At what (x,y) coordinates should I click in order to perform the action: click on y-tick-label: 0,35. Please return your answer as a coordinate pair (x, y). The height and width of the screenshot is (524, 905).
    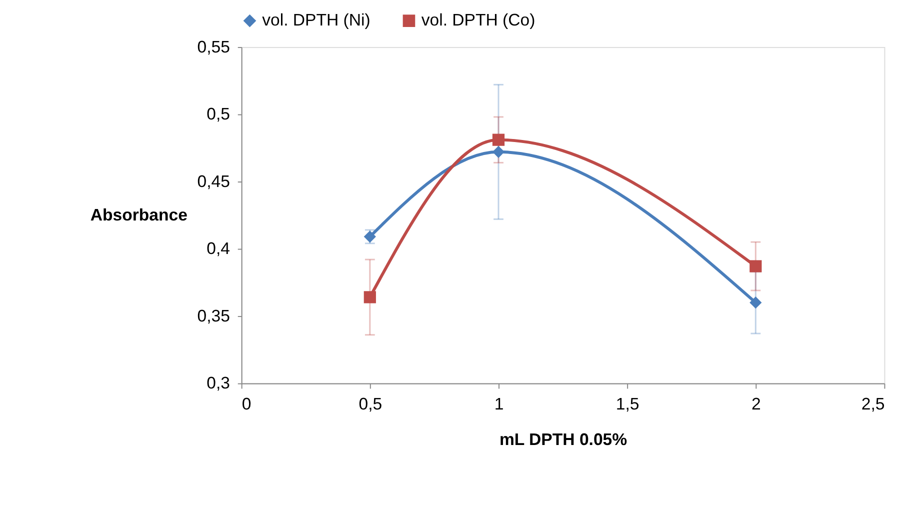
    Looking at the image, I should click on (213, 316).